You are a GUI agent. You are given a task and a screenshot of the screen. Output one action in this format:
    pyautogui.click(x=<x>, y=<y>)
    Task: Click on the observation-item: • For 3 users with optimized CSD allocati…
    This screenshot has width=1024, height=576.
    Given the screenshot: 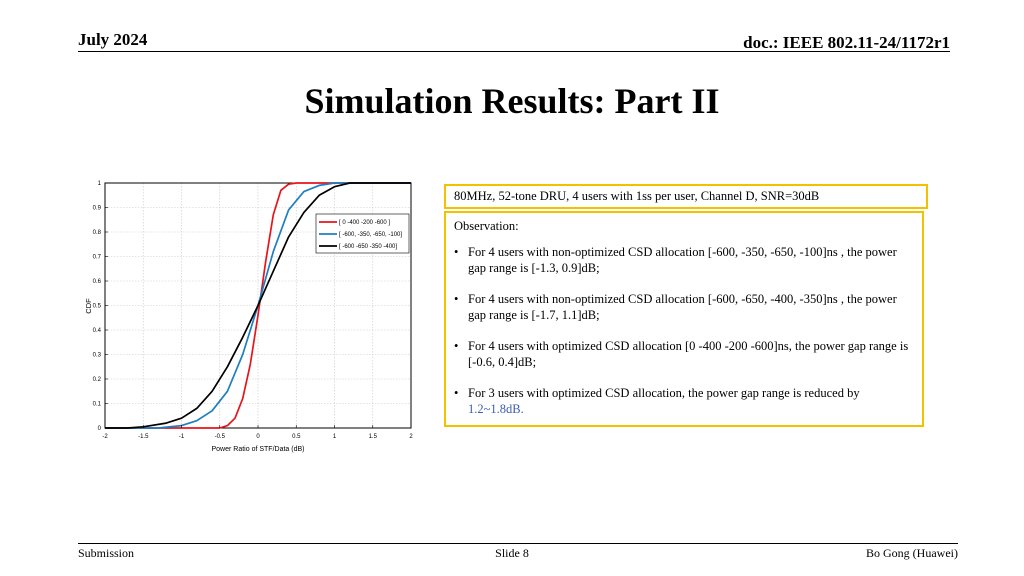 What is the action you would take?
    pyautogui.click(x=657, y=401)
    